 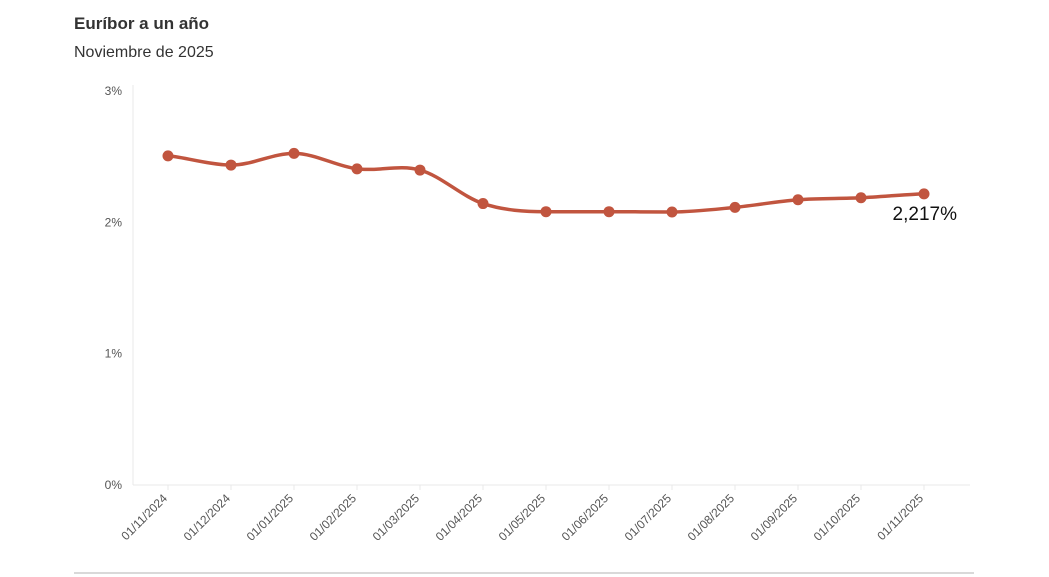 I want to click on chart-subtitle: Noviembre de 2025, so click(x=144, y=52).